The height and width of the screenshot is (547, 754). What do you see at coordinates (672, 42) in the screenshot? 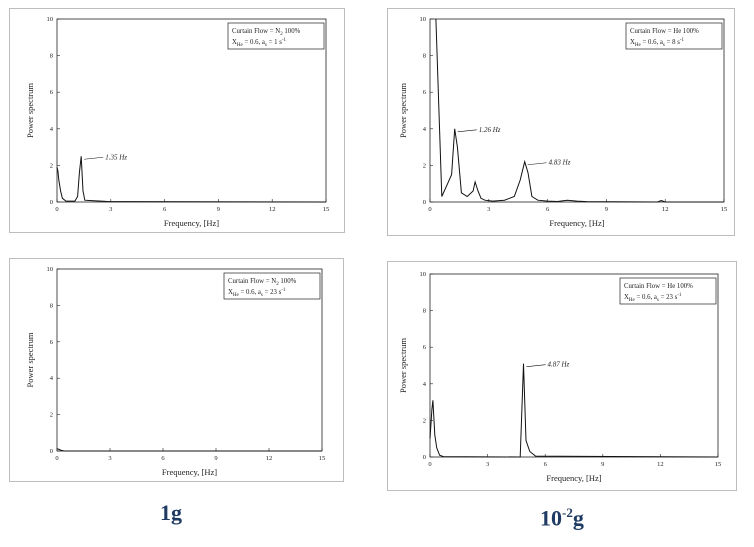
I see `legend-tail: = 8 s` at bounding box center [672, 42].